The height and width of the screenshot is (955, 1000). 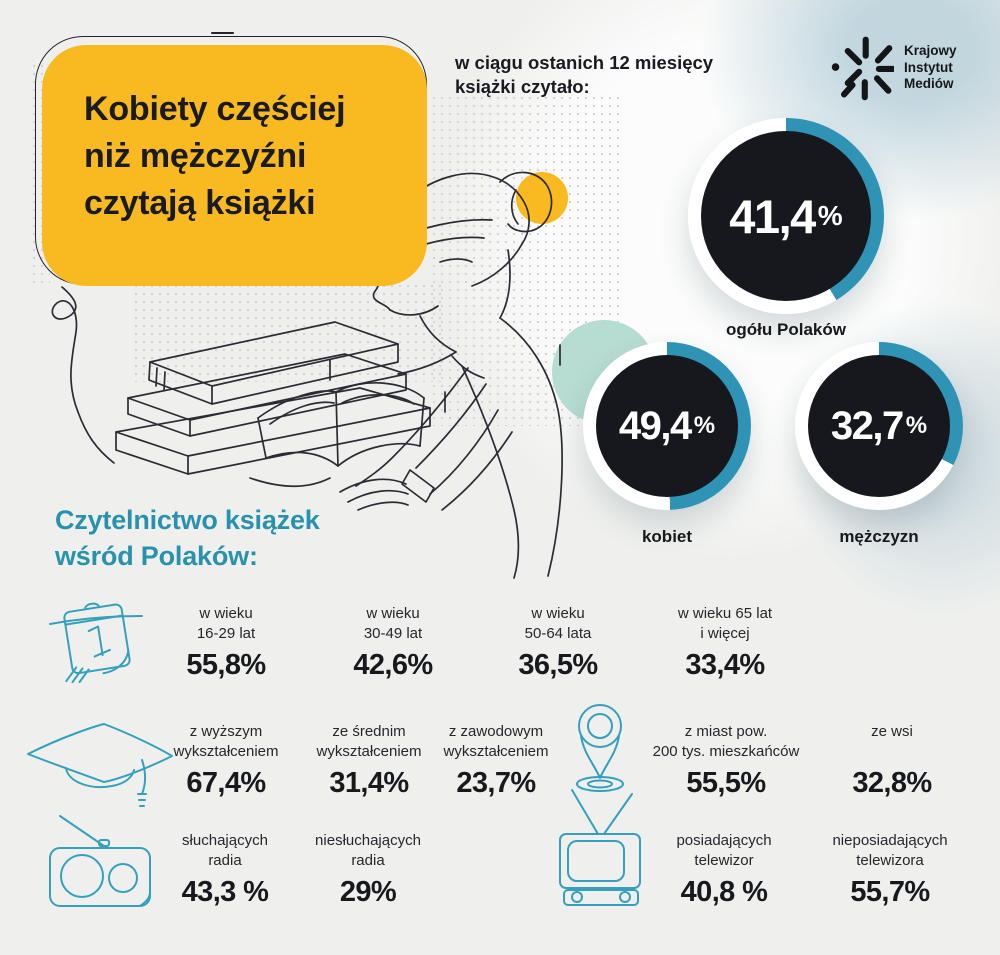 What do you see at coordinates (929, 84) in the screenshot?
I see `logo-line: Mediów` at bounding box center [929, 84].